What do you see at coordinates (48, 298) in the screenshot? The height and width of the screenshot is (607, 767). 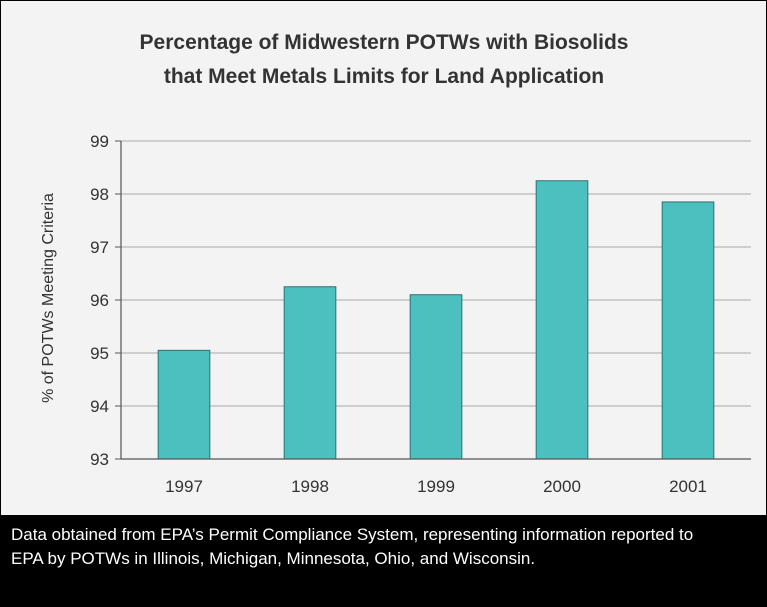 I see `y-axis-title: % of POTWs Meeting Criteria` at bounding box center [48, 298].